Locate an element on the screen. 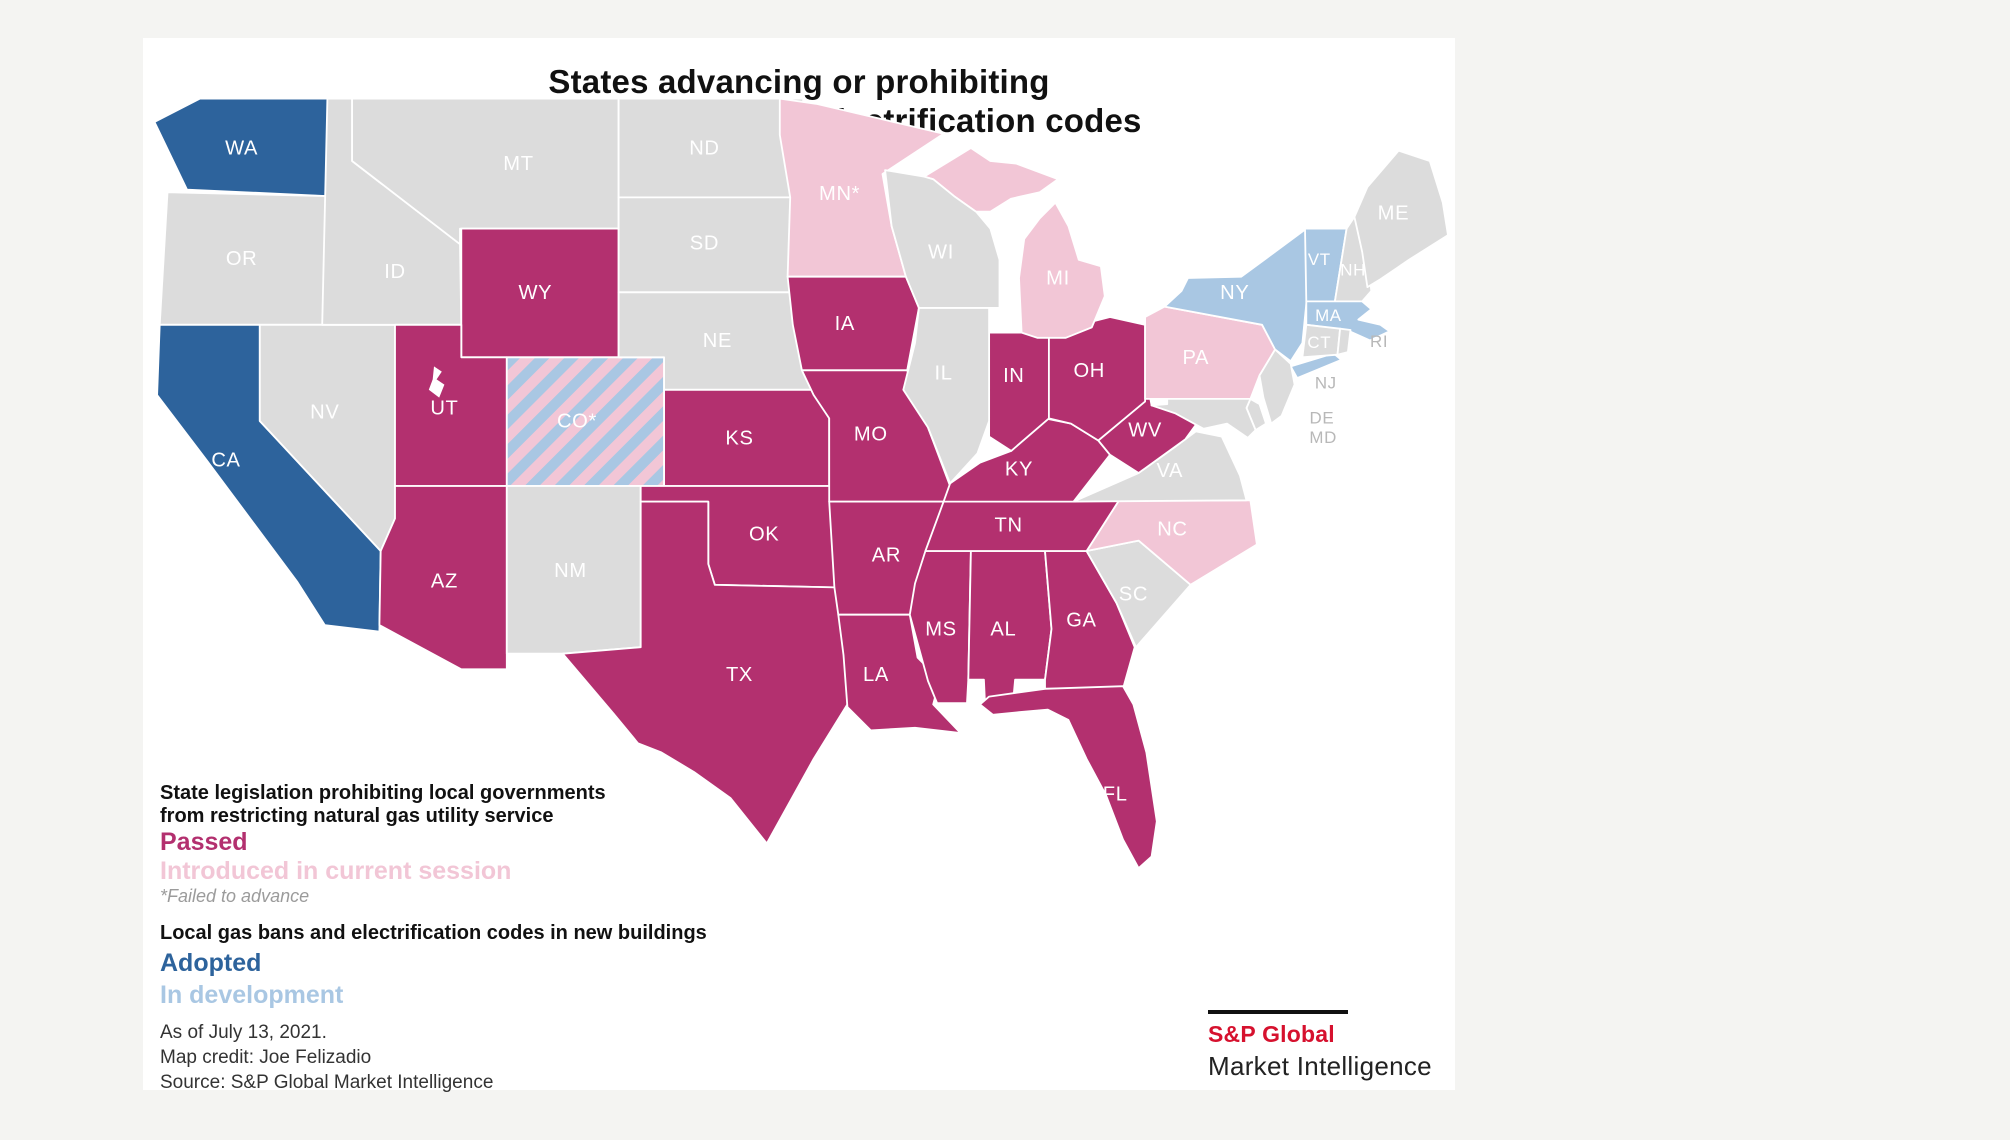 The image size is (2010, 1140). state-label-FL: FL is located at coordinates (1115, 795).